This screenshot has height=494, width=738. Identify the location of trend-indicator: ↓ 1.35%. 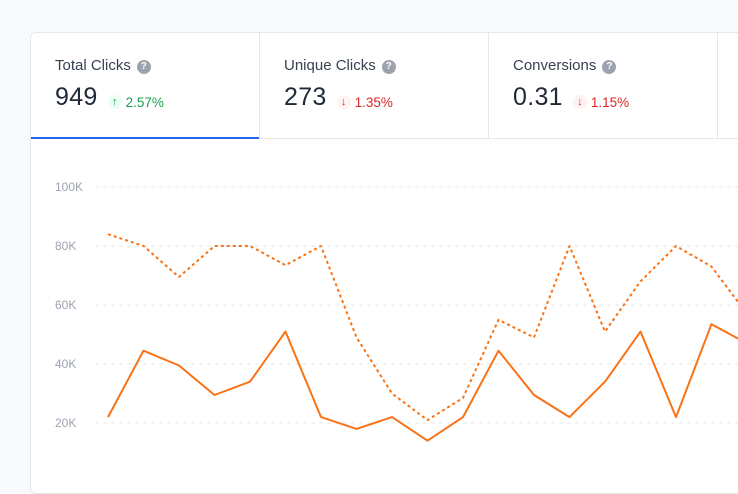
(364, 102).